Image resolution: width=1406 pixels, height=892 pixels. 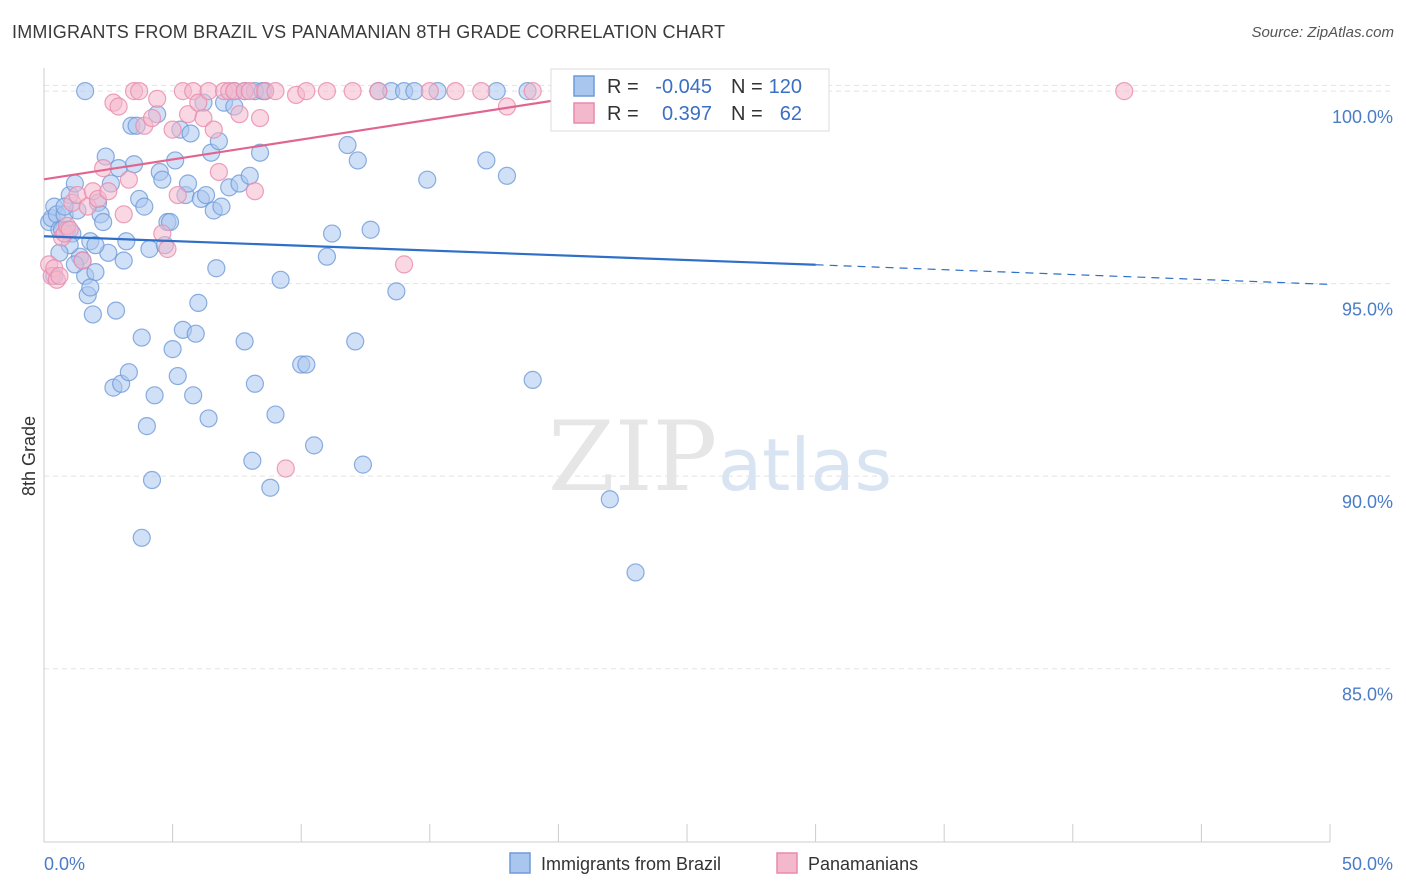 What do you see at coordinates (632, 457) in the screenshot?
I see `watermark-zip: ZIP` at bounding box center [632, 457].